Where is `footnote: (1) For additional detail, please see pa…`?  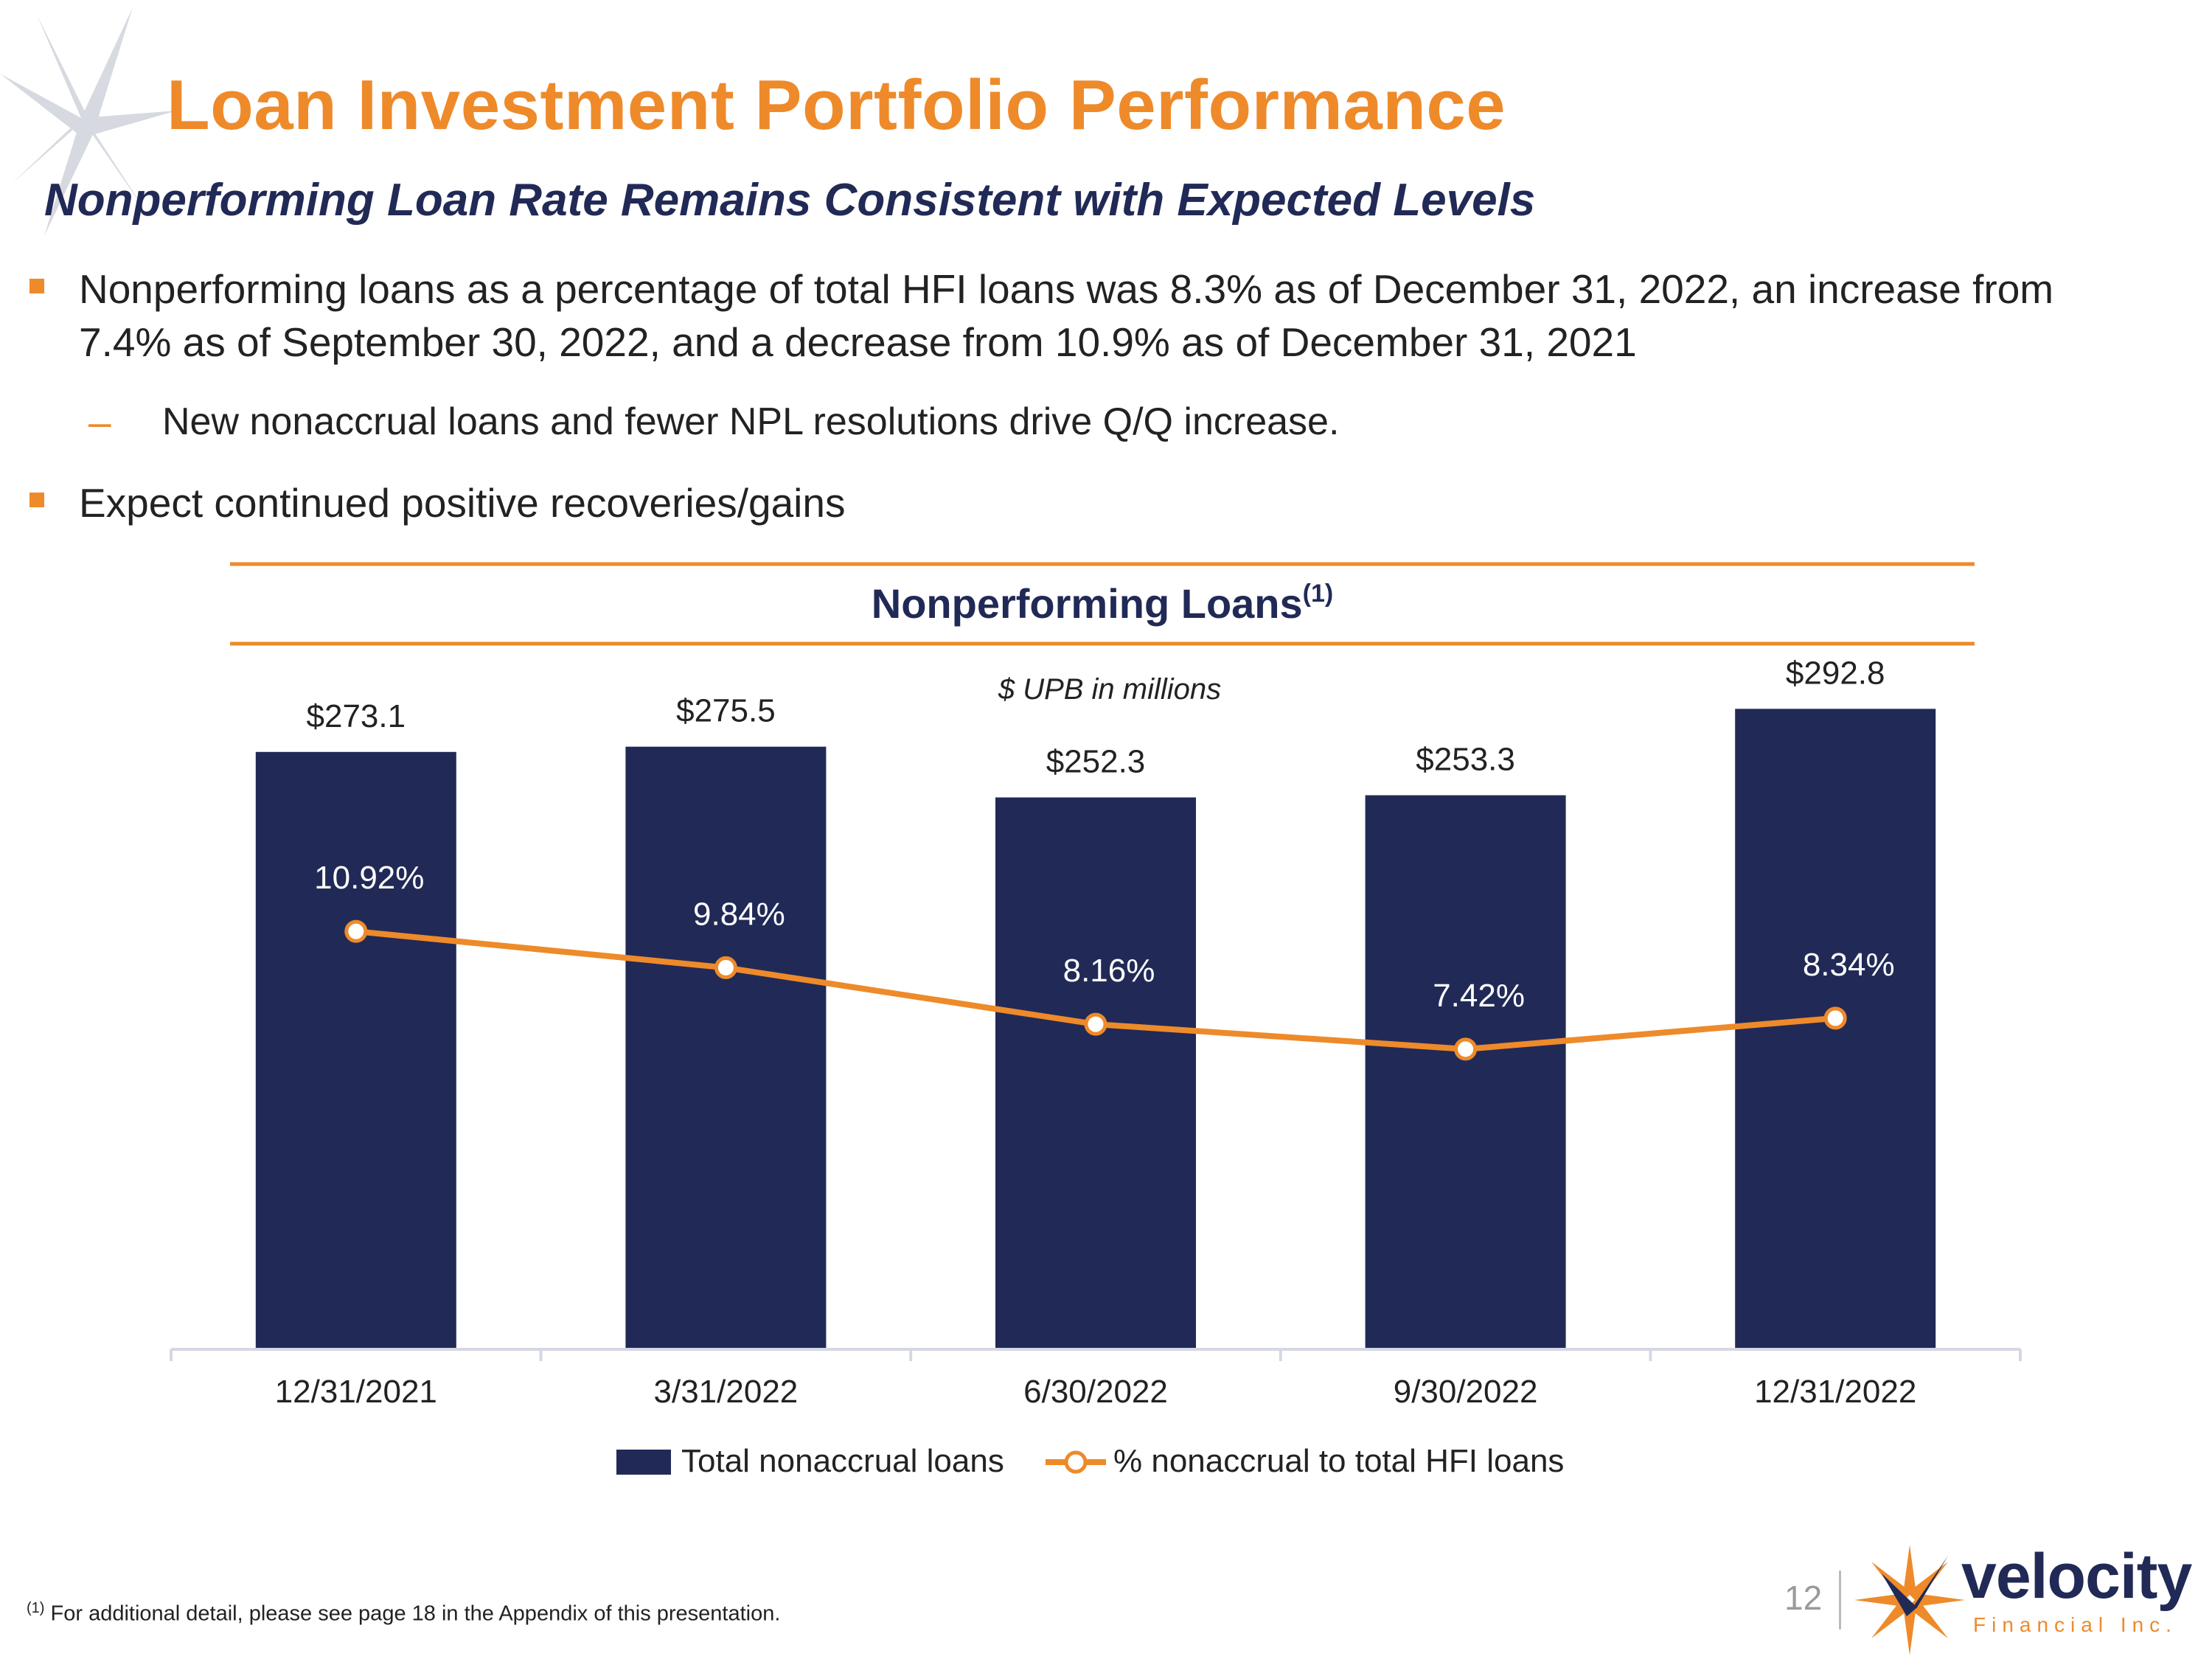
footnote: (1) For additional detail, please see pa… is located at coordinates (403, 1613).